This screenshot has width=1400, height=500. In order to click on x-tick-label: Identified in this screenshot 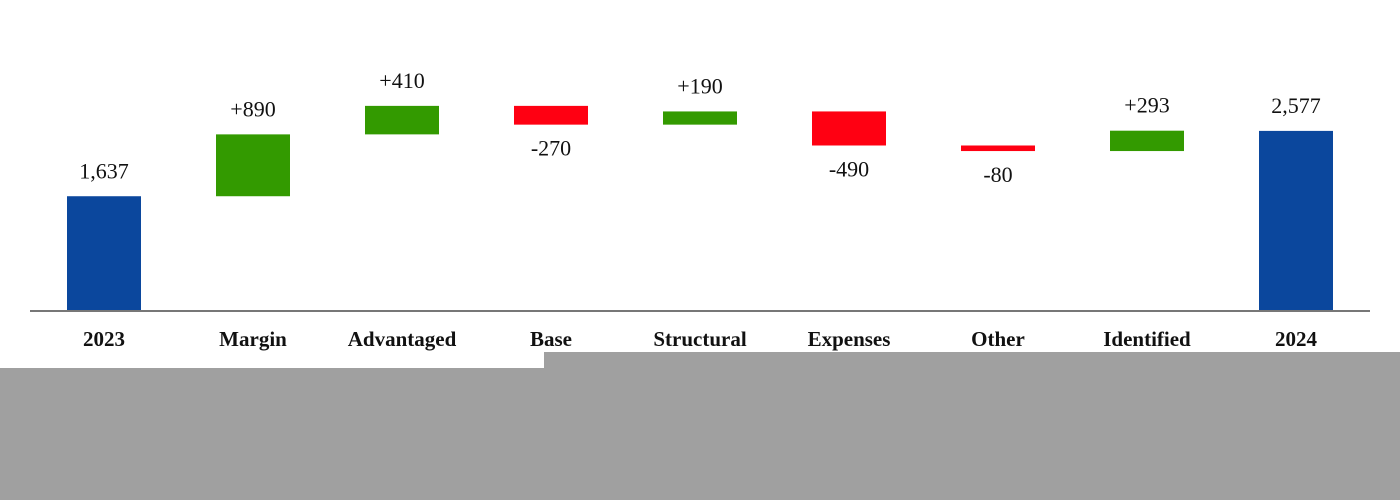, I will do `click(1147, 339)`.